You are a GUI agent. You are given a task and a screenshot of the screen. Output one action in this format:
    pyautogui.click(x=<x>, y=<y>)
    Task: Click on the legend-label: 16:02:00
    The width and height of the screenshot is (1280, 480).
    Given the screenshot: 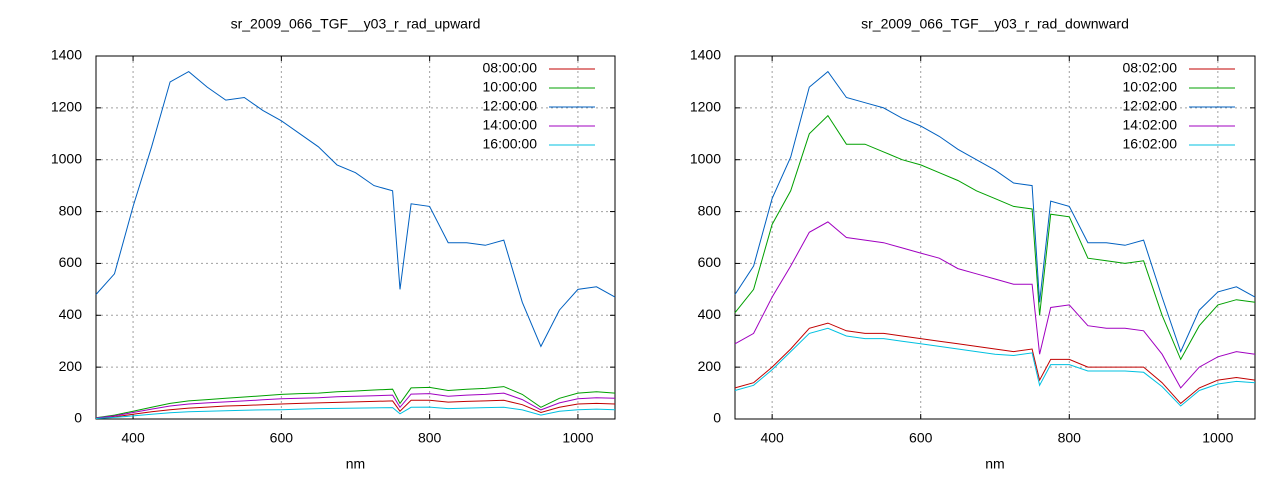 What is the action you would take?
    pyautogui.click(x=1150, y=144)
    